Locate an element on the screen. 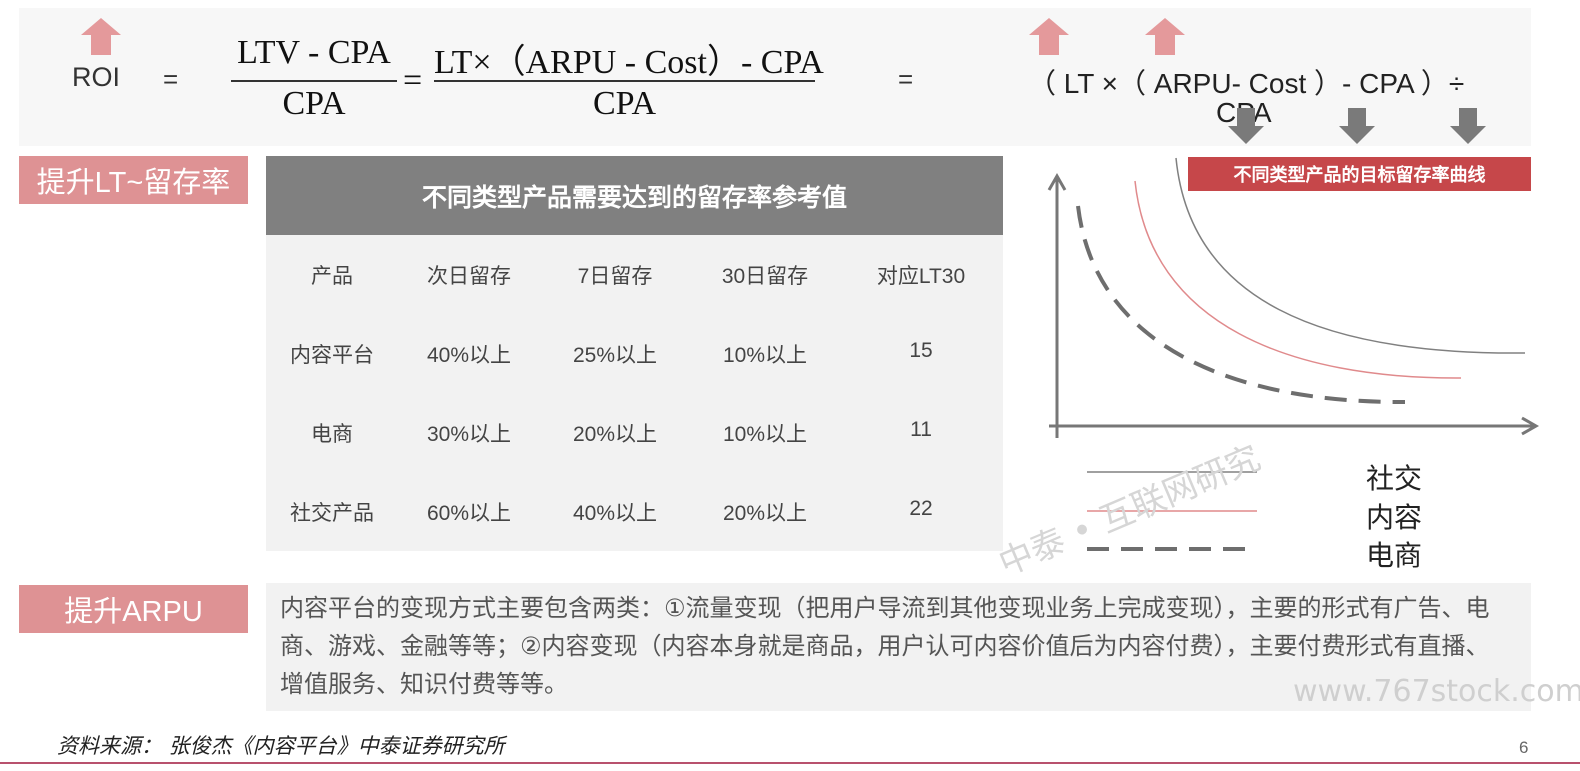 The height and width of the screenshot is (771, 1580). site-watermark: www.767stock.com is located at coordinates (1436, 691).